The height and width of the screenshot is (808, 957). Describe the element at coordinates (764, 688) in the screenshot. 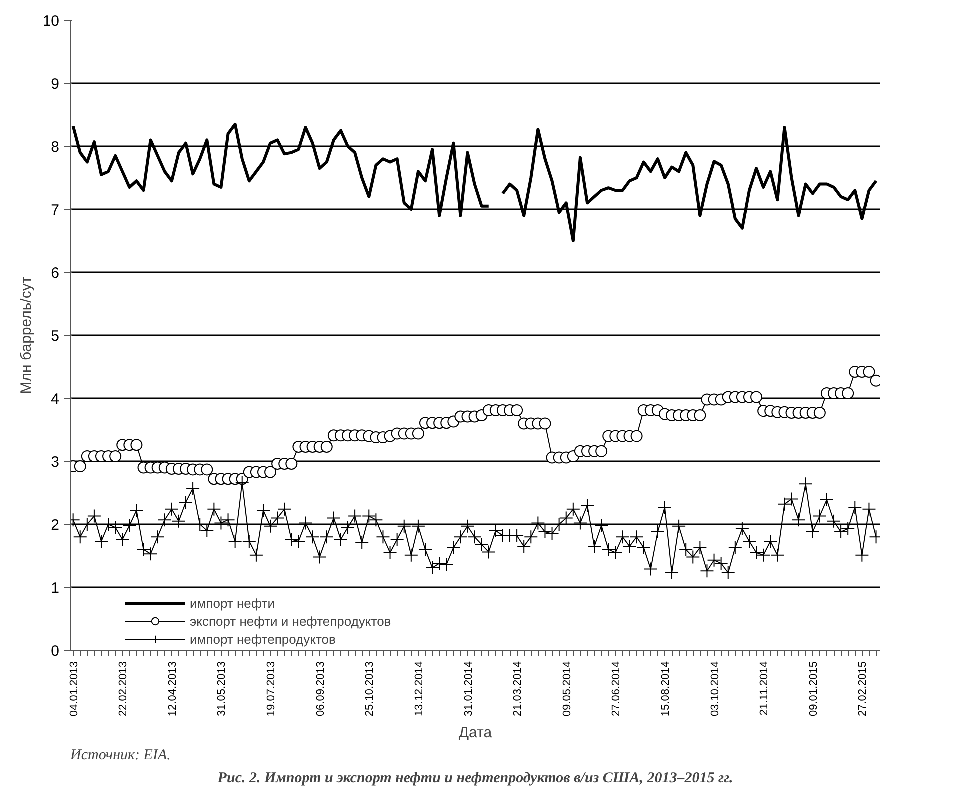

I see `x-tick-label: 21.11.2014` at that location.